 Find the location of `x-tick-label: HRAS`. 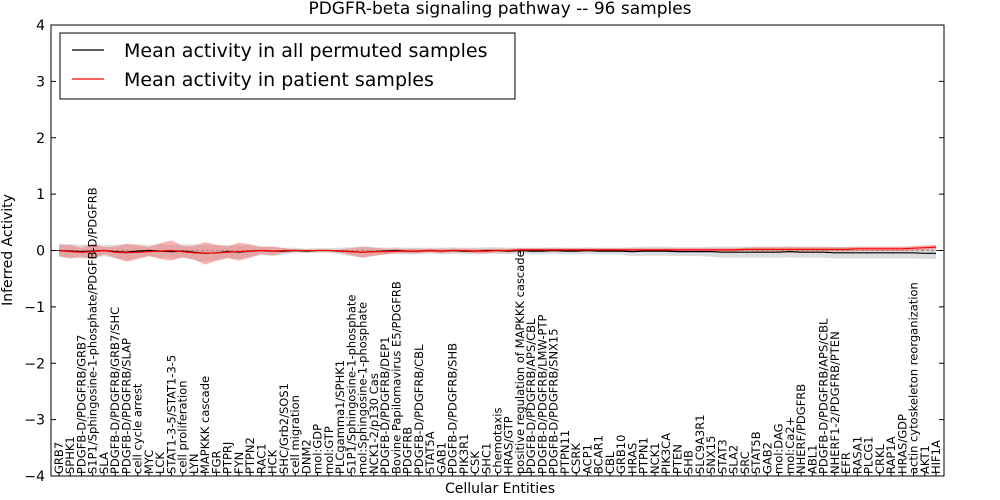

x-tick-label: HRAS is located at coordinates (632, 458).